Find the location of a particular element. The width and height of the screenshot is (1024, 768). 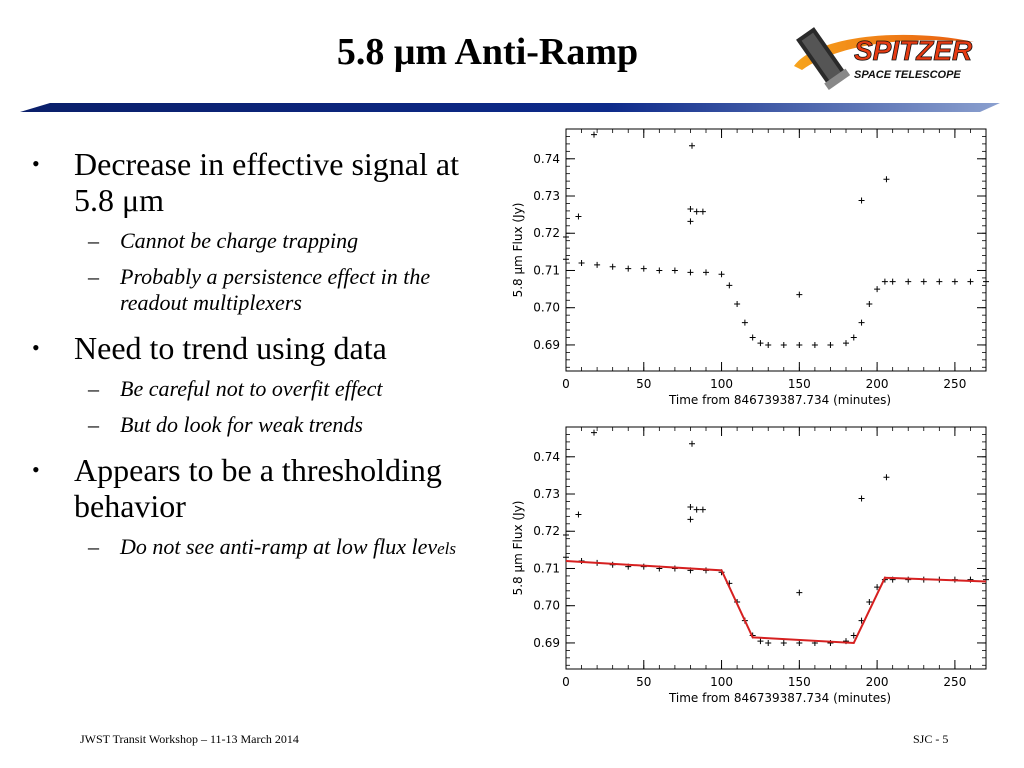

logo-wordmark: SPITZER is located at coordinates (913, 50).